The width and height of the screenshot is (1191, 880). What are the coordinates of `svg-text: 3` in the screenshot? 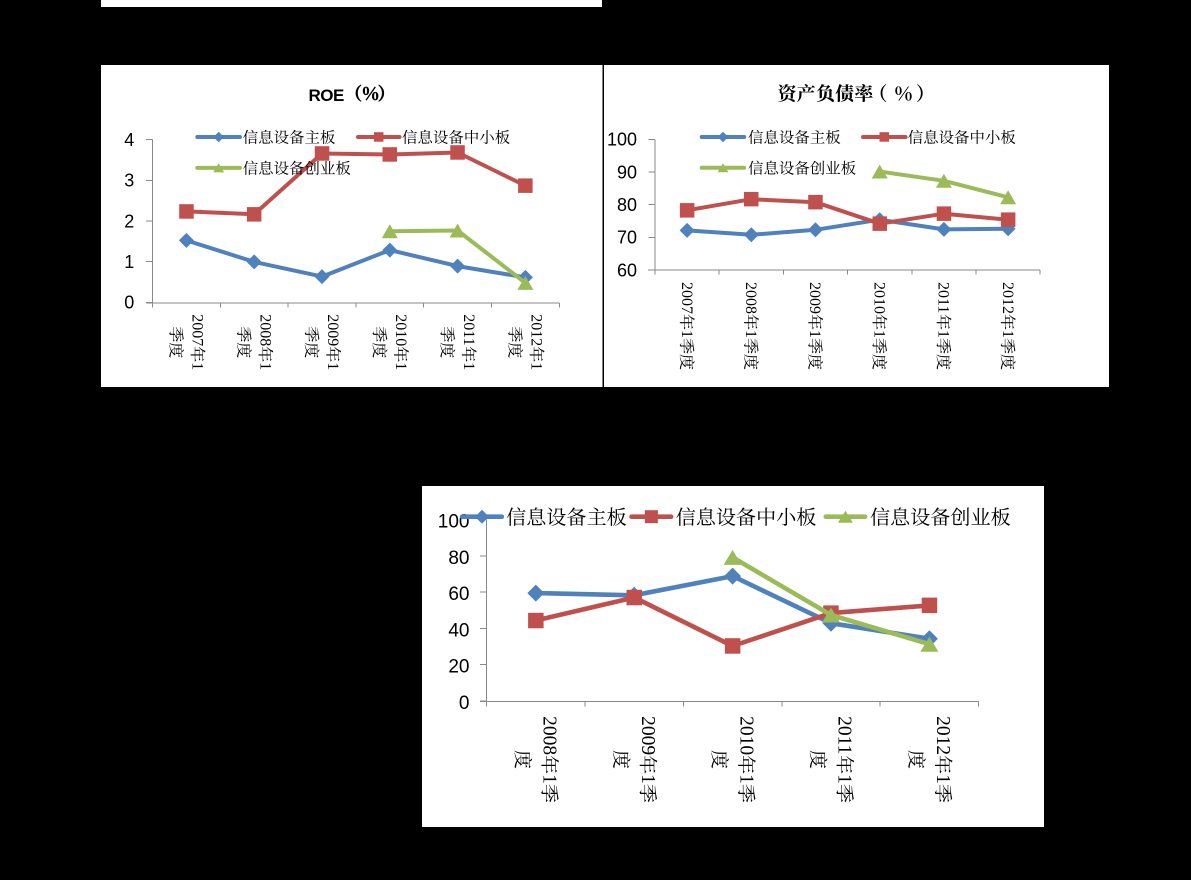 It's located at (129, 181).